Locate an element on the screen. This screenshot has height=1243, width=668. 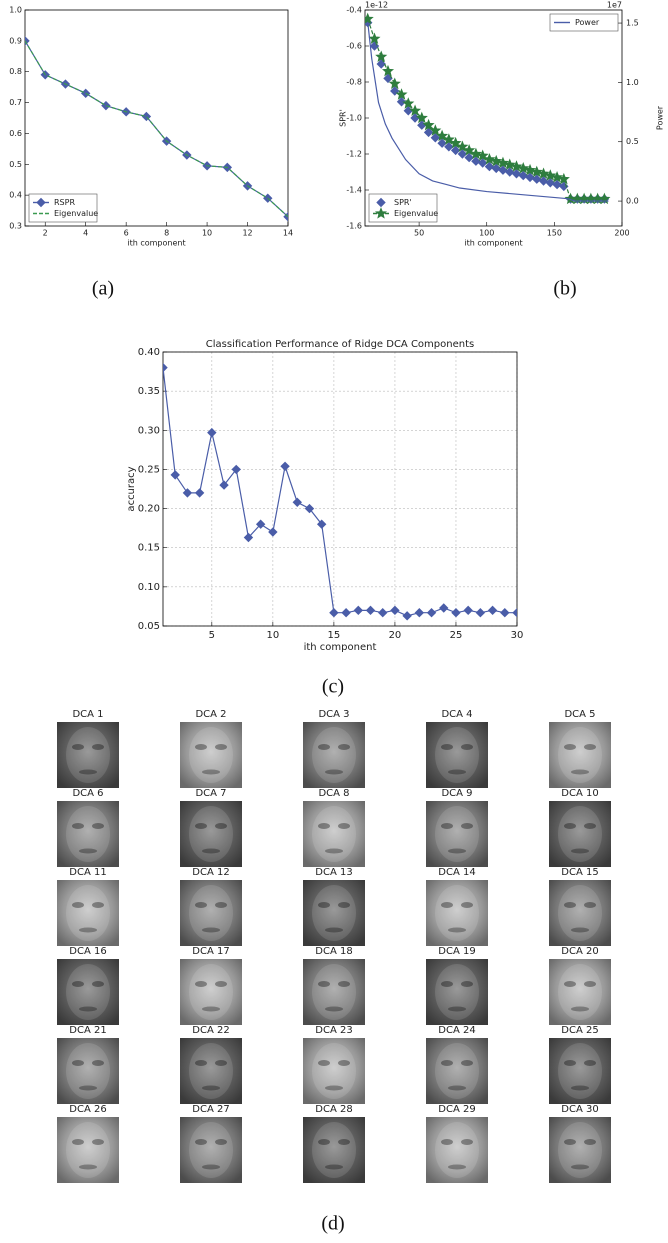
x-tick-label: 150 is located at coordinates (554, 233).